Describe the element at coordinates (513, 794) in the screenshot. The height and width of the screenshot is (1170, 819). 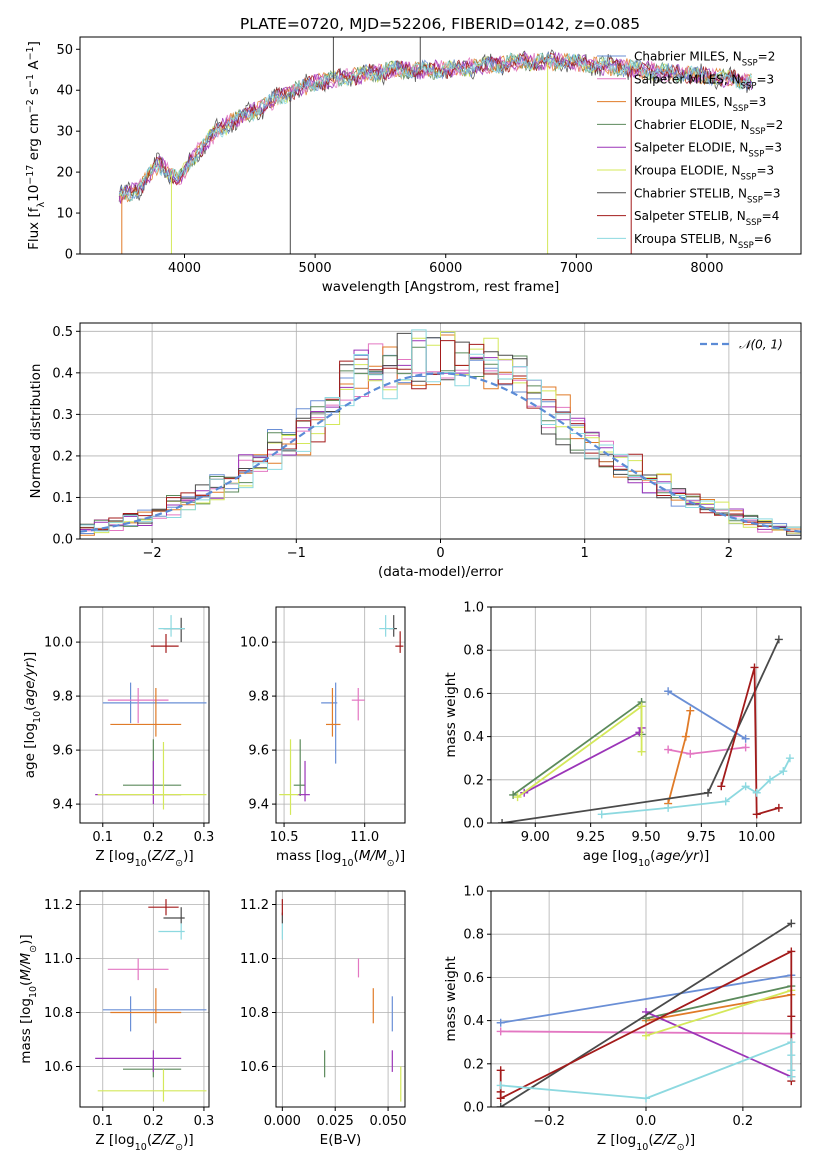
I see `marker-chabrier_elodie` at that location.